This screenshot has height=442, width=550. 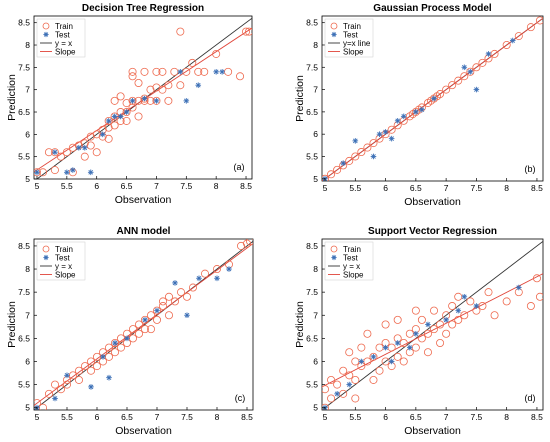 What do you see at coordinates (143, 431) in the screenshot?
I see `x-axis-label: Observation` at bounding box center [143, 431].